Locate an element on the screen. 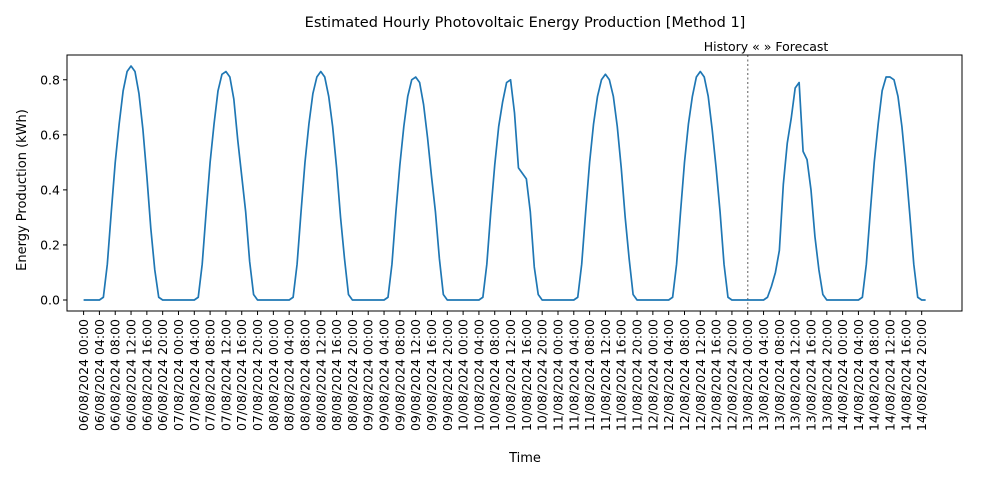  x-tick-label: 14/08/2024 00:00 is located at coordinates (842, 375).